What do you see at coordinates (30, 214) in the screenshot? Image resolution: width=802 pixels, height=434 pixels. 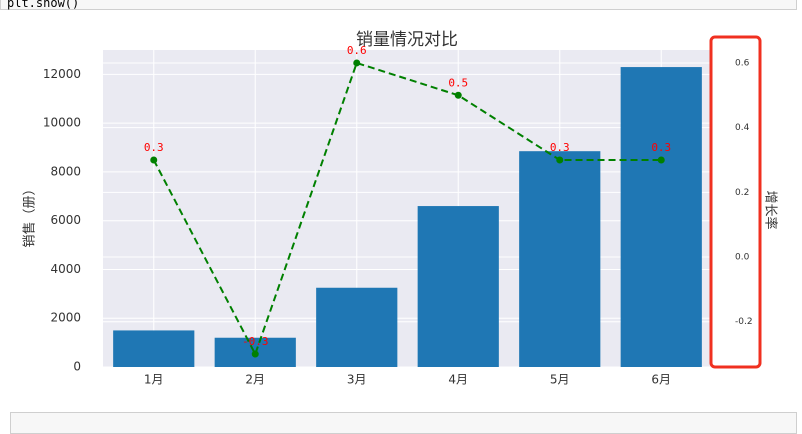 I see `y-axis-label: 销售（册）` at bounding box center [30, 214].